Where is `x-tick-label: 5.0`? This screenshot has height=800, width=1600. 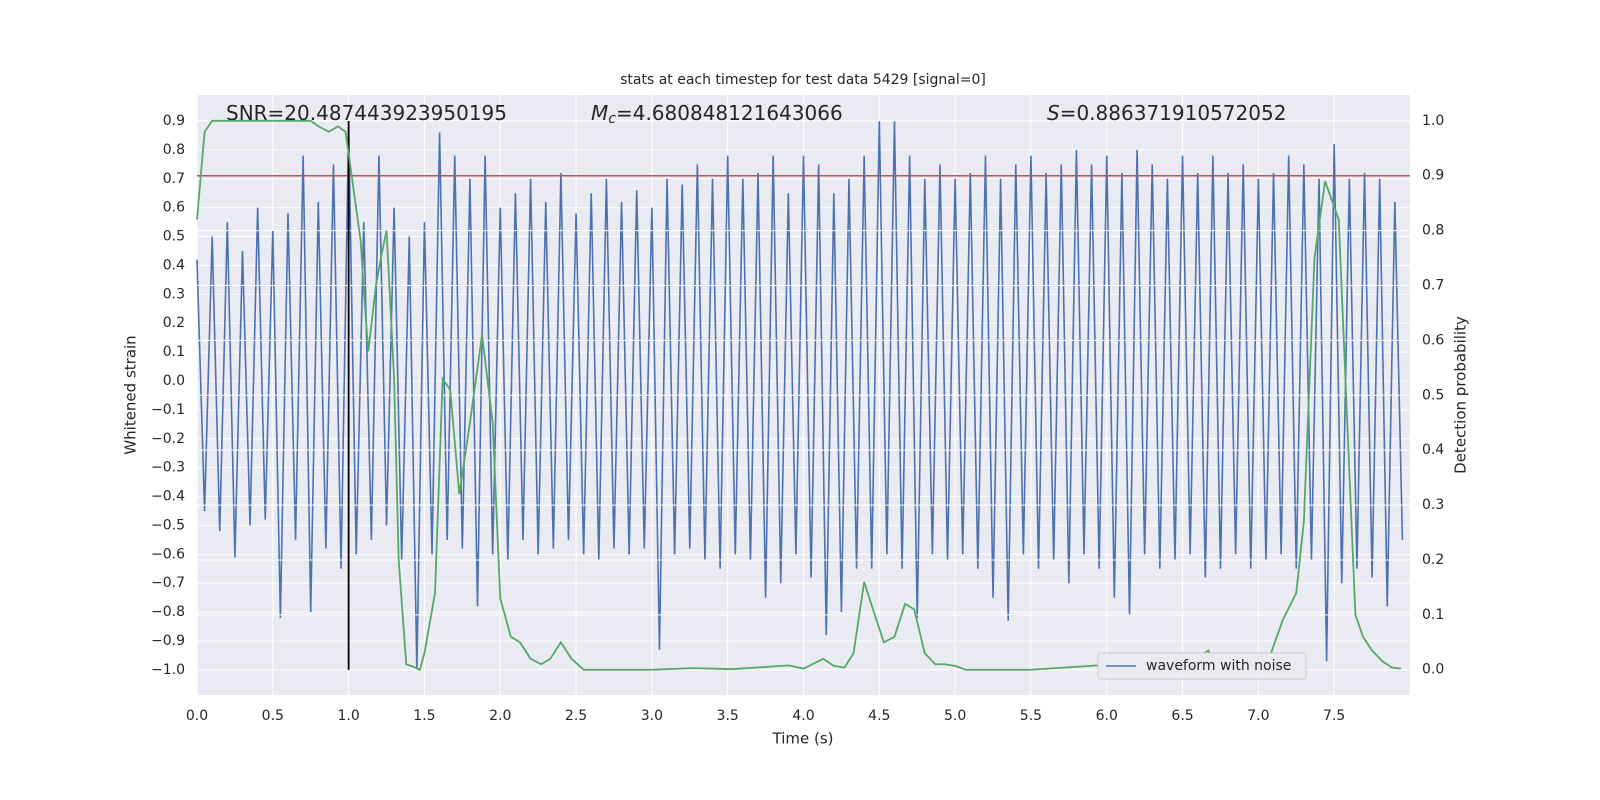
x-tick-label: 5.0 is located at coordinates (955, 716).